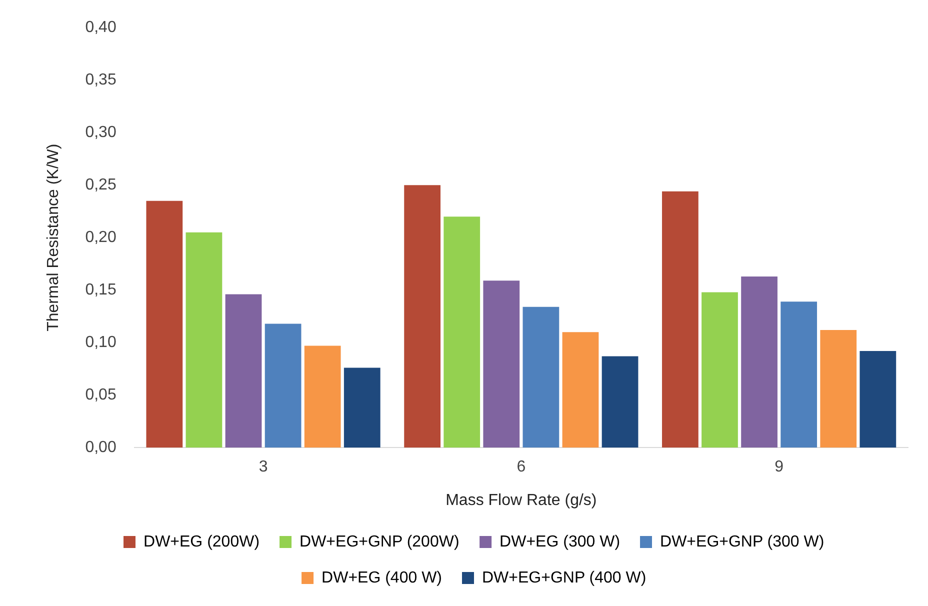 This screenshot has height=606, width=928. What do you see at coordinates (382, 577) in the screenshot?
I see `legend-label: DW+EG (400 W)` at bounding box center [382, 577].